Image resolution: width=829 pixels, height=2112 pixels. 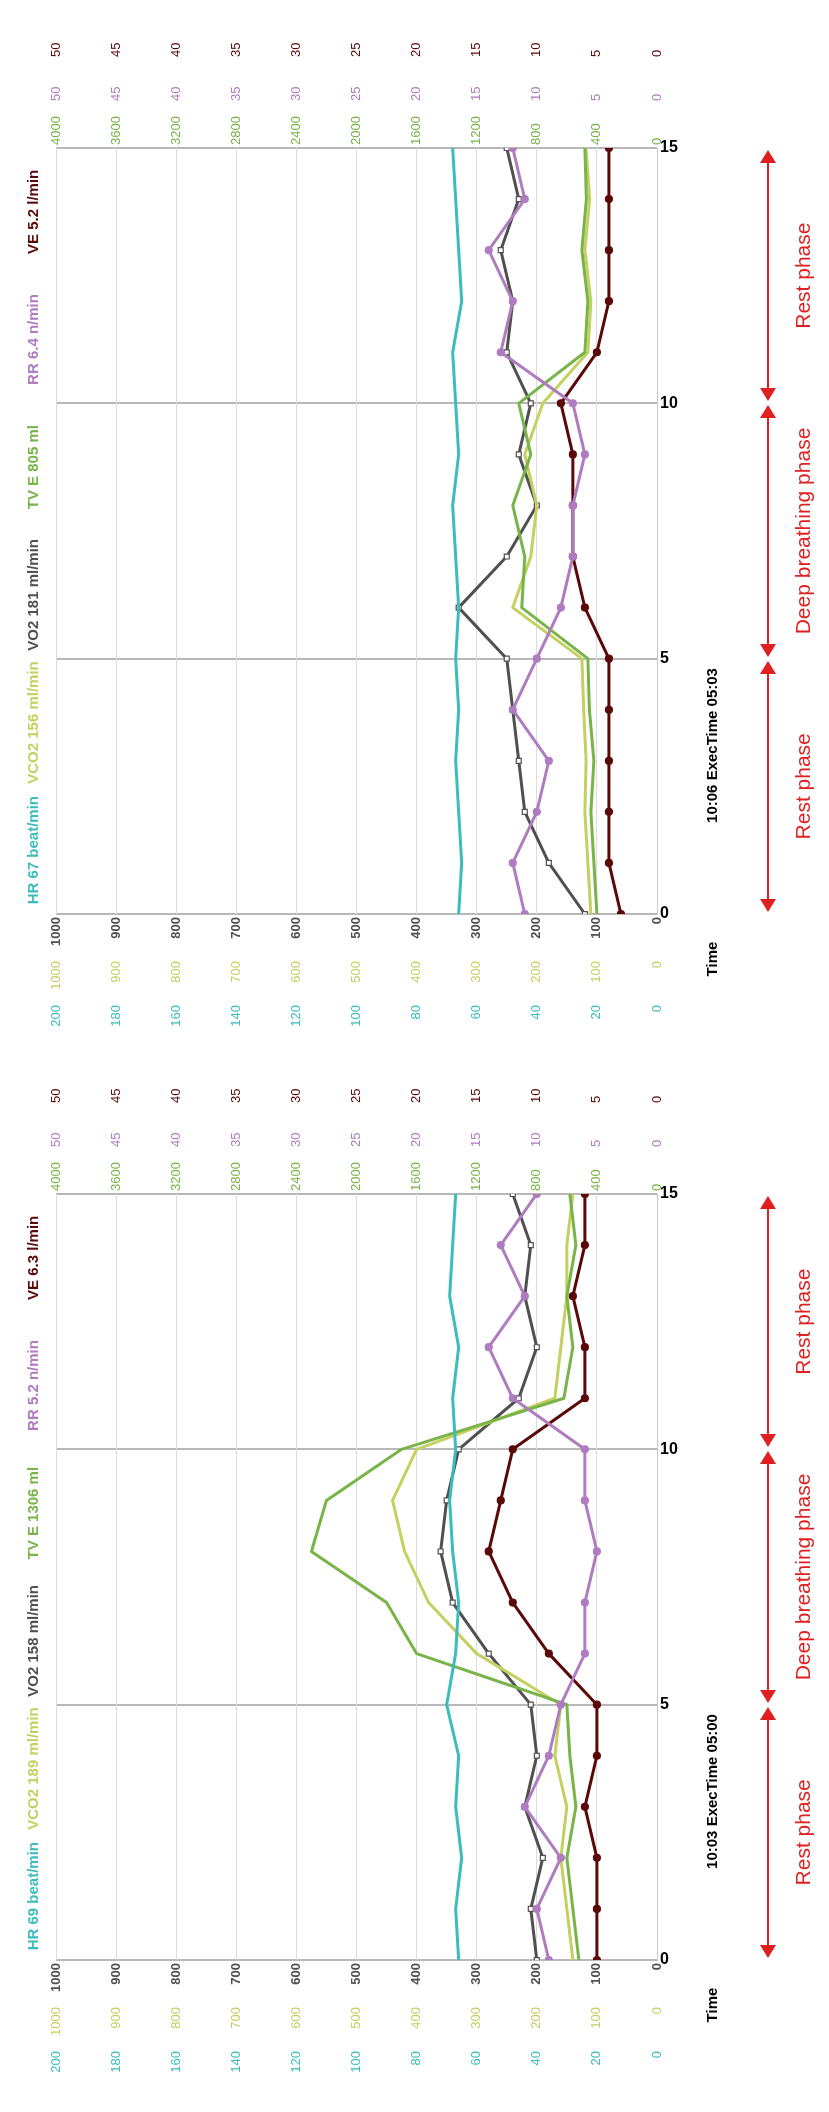 What do you see at coordinates (664, 1704) in the screenshot?
I see `y-tick-label: 5` at bounding box center [664, 1704].